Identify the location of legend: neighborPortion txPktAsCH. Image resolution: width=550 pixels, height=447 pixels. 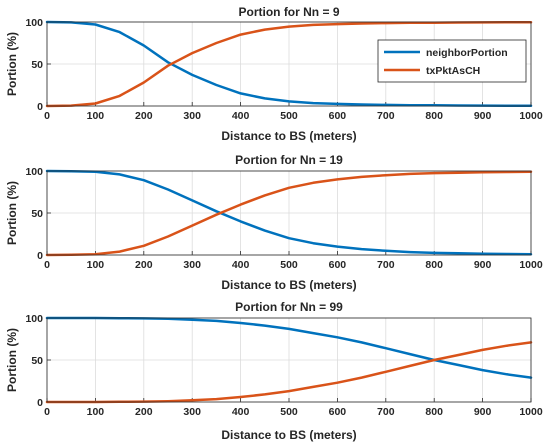
(452, 61).